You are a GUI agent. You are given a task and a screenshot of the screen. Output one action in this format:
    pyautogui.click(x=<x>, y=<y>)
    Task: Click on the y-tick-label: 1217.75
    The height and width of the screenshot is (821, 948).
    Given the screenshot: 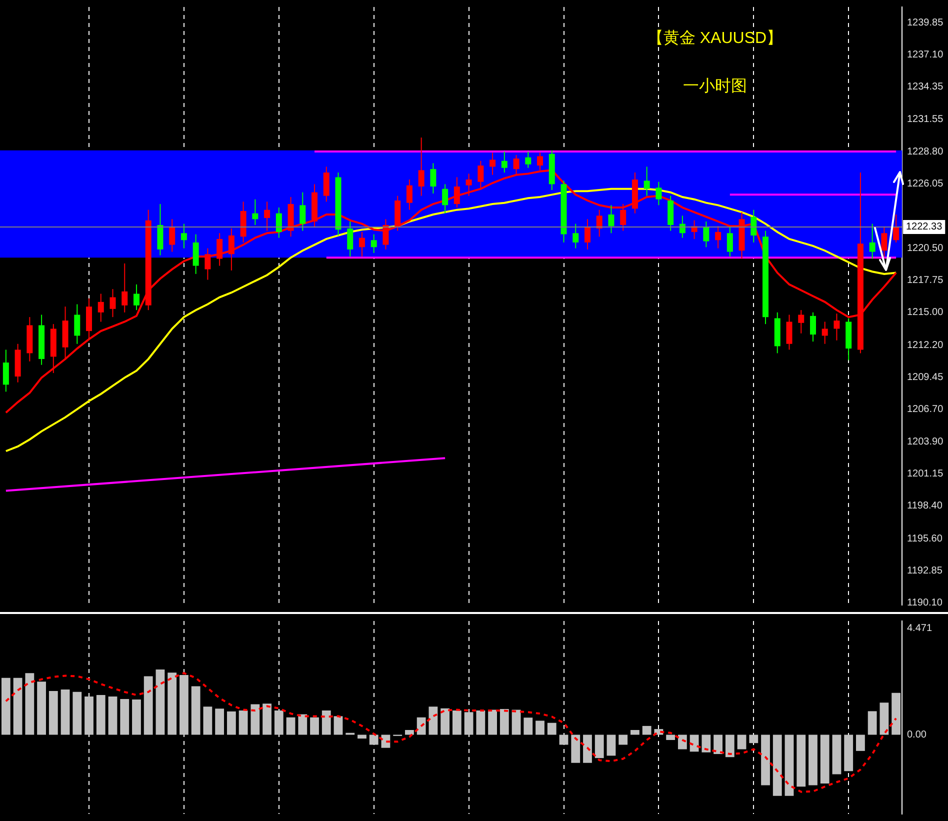 What is the action you would take?
    pyautogui.click(x=925, y=280)
    